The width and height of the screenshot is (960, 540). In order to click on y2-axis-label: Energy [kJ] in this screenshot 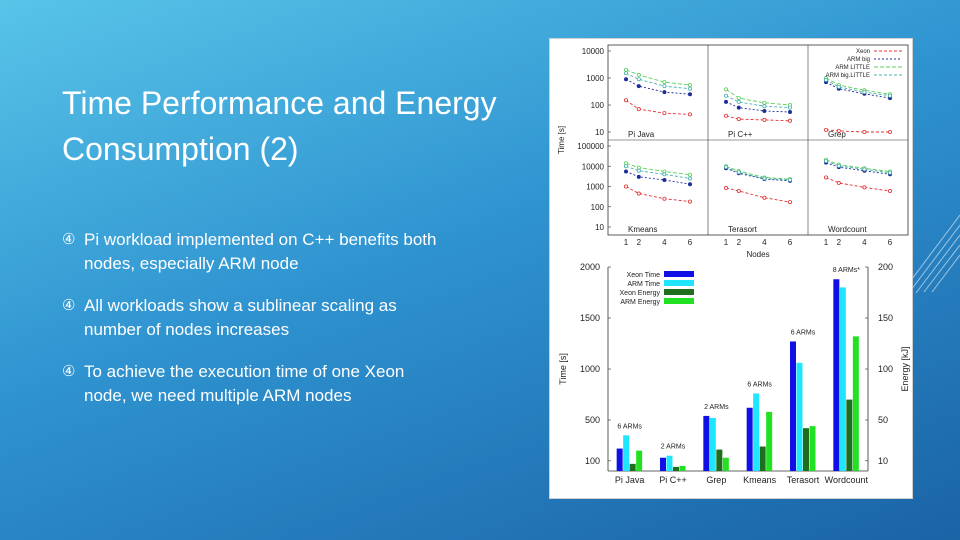, I will do `click(905, 368)`.